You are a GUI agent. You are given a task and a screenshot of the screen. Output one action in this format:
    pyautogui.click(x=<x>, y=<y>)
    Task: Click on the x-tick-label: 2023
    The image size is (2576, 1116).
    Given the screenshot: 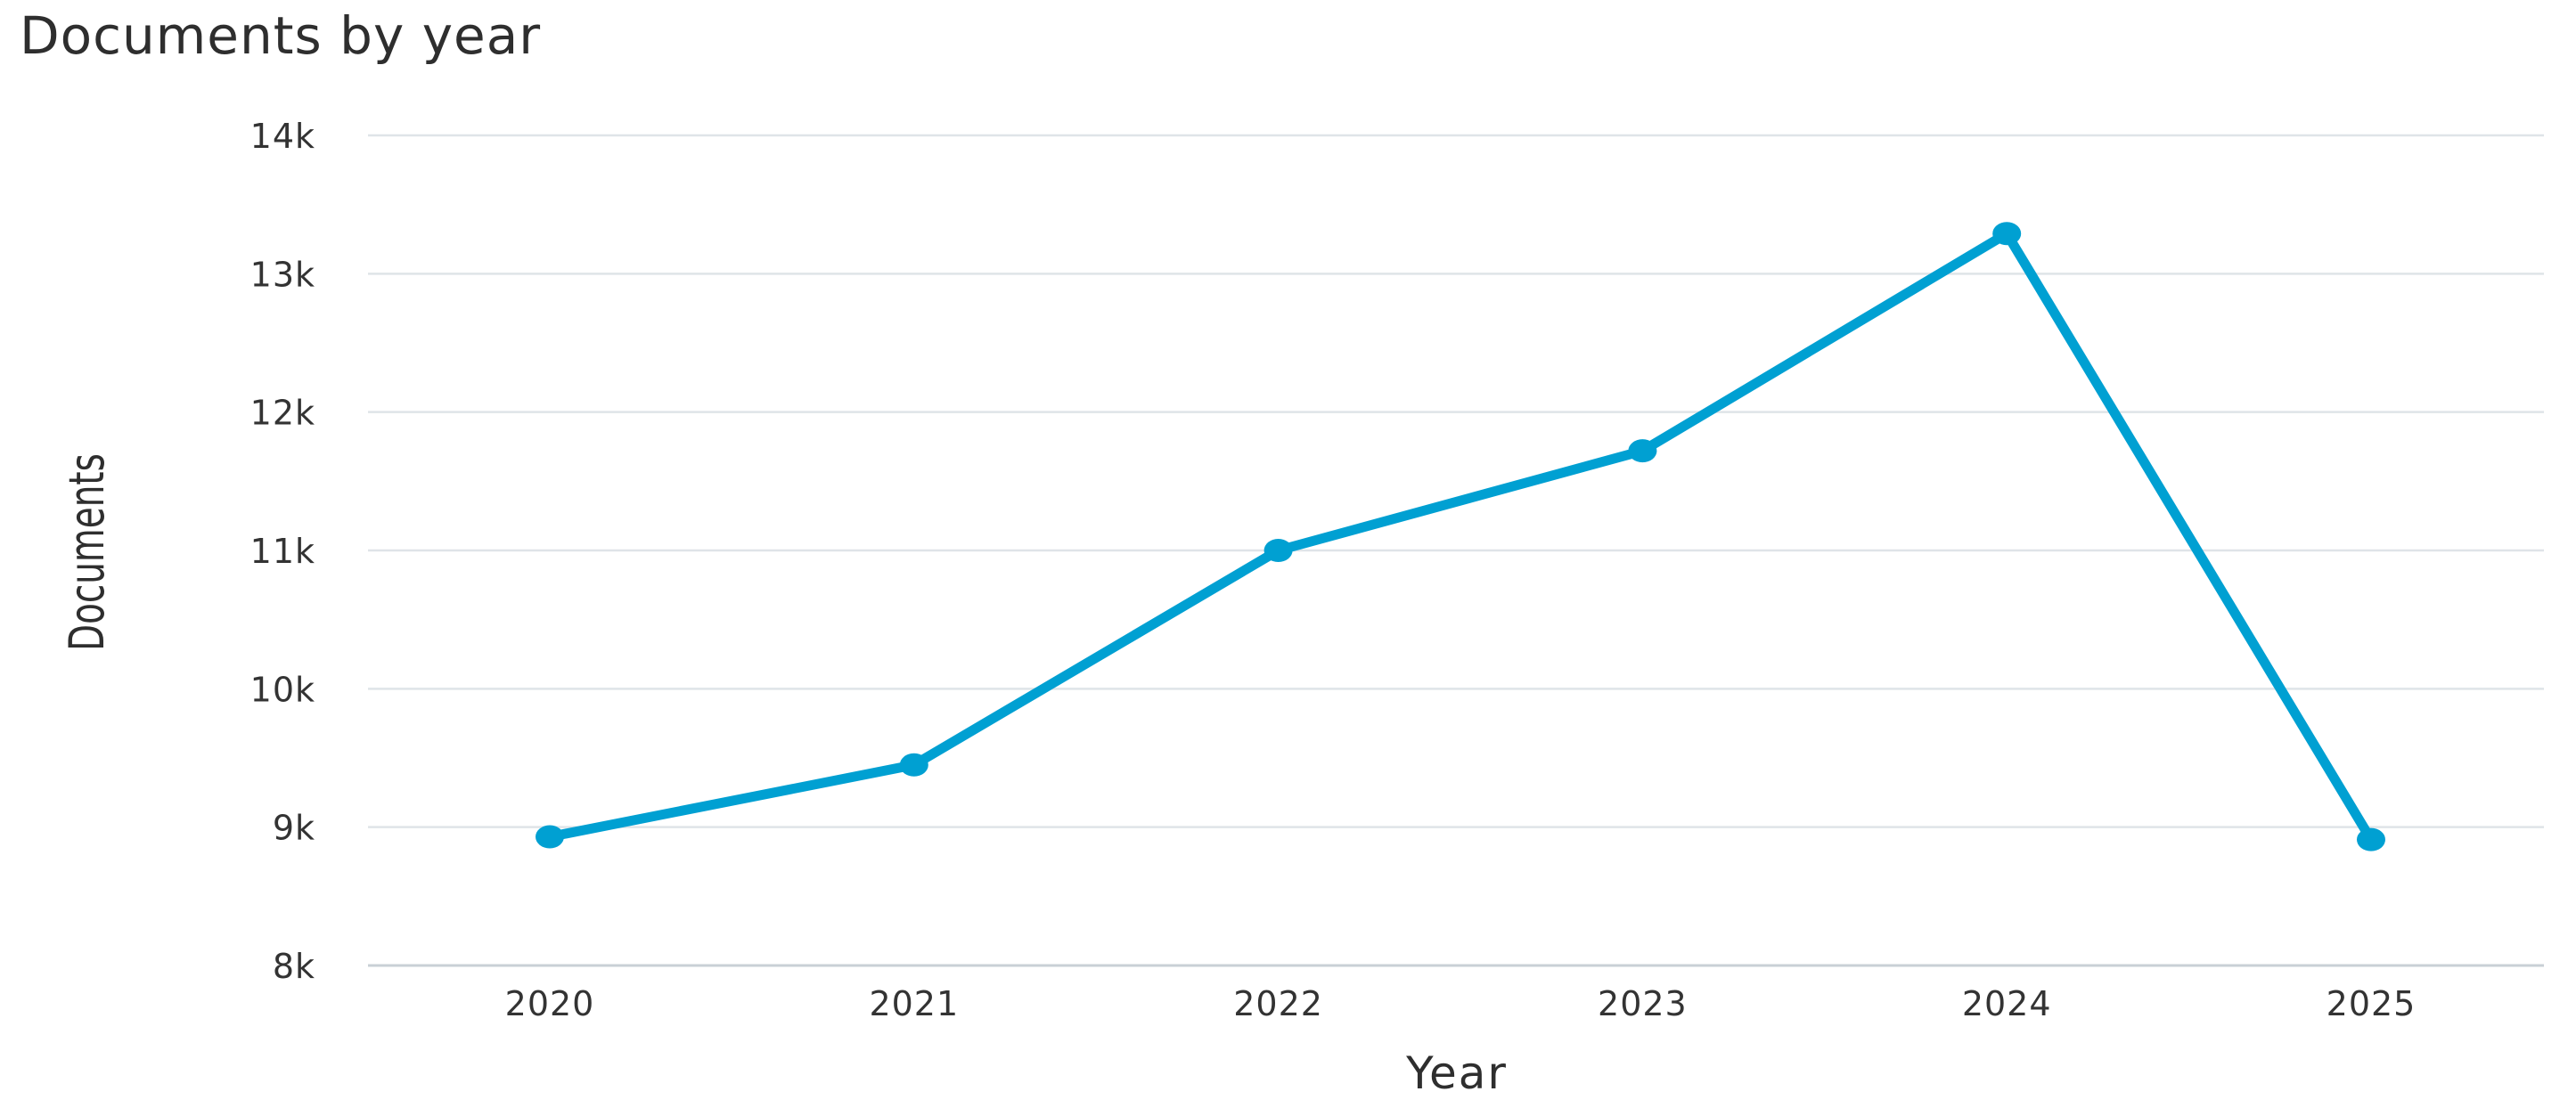 What is the action you would take?
    pyautogui.click(x=1643, y=1003)
    